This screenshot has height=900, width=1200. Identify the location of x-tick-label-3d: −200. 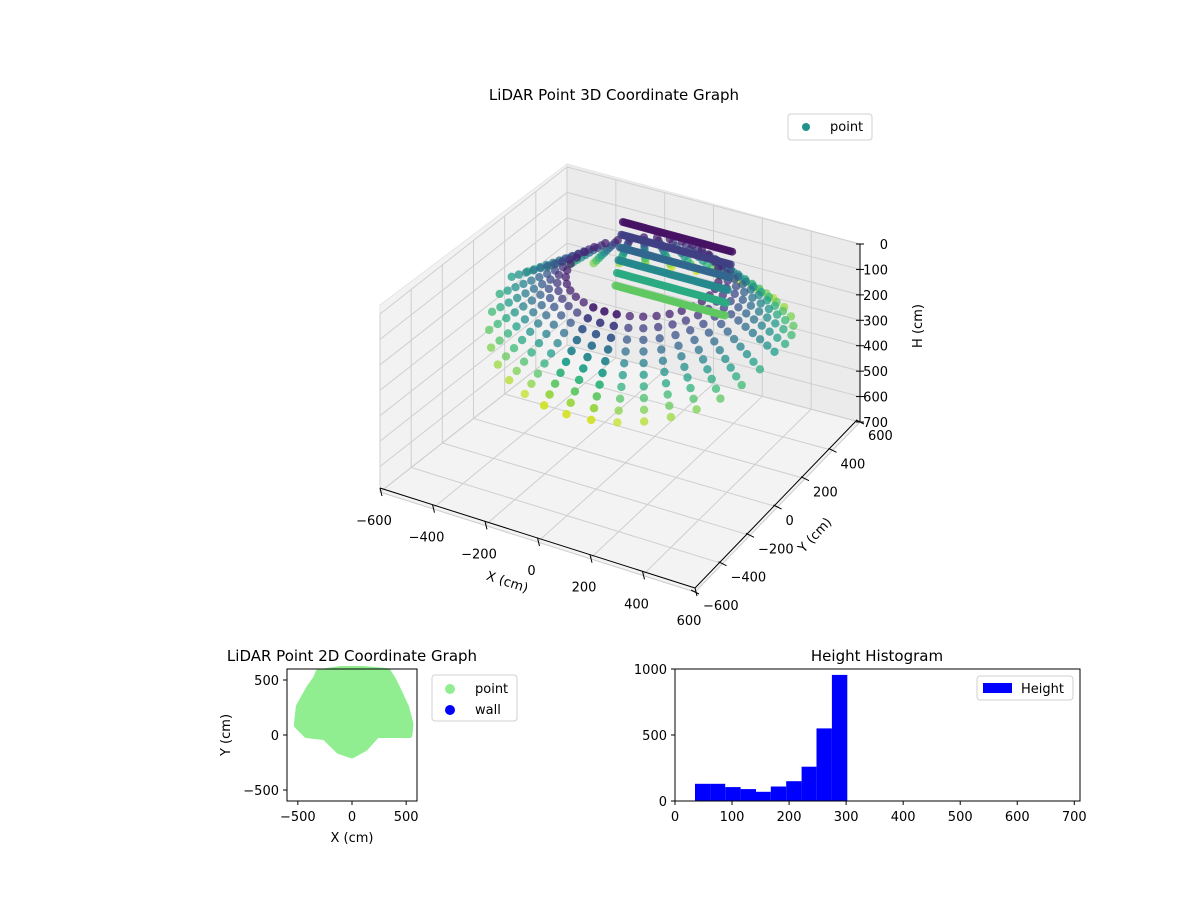
(479, 554).